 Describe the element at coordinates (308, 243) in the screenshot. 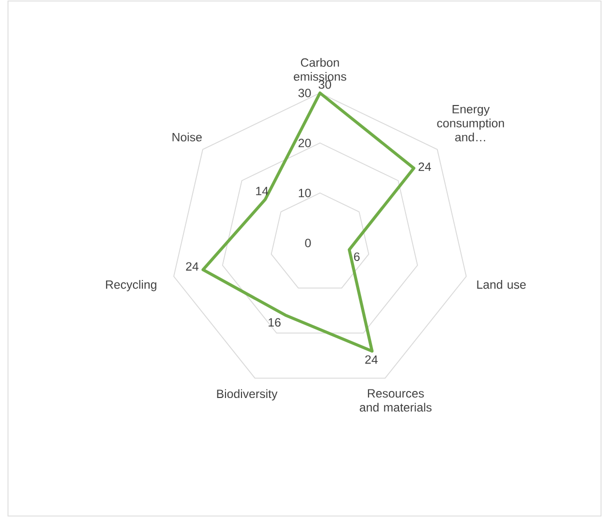

I see `y-tick-label: 0` at that location.